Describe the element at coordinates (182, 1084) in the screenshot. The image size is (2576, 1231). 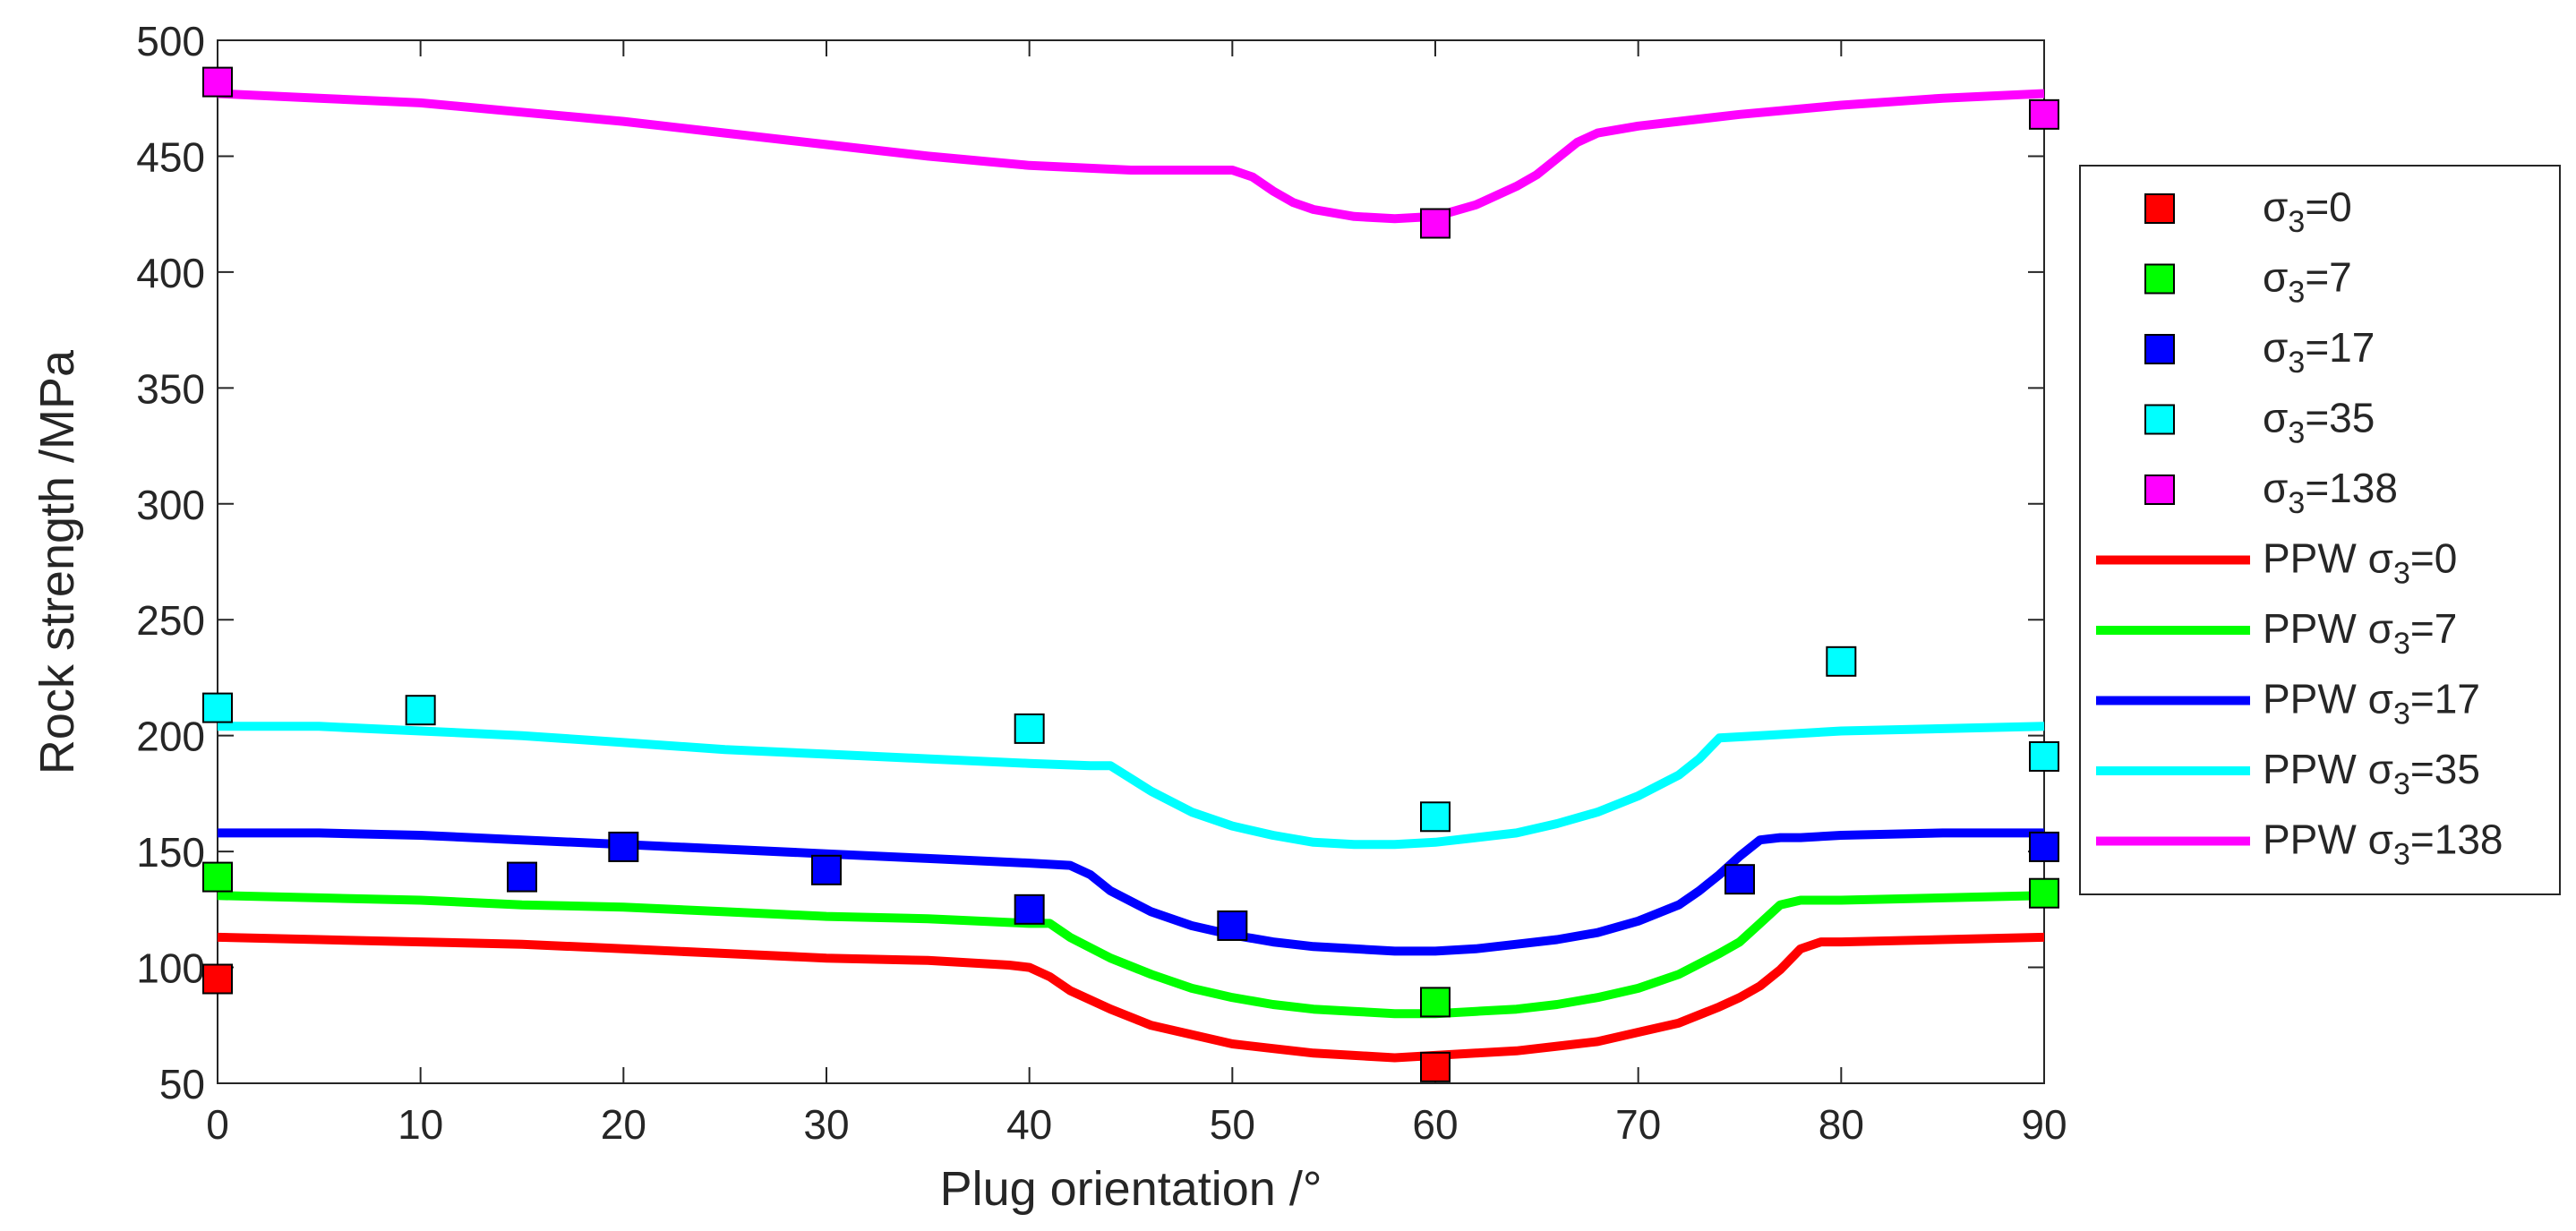
I see `y-tick-label: 50` at that location.